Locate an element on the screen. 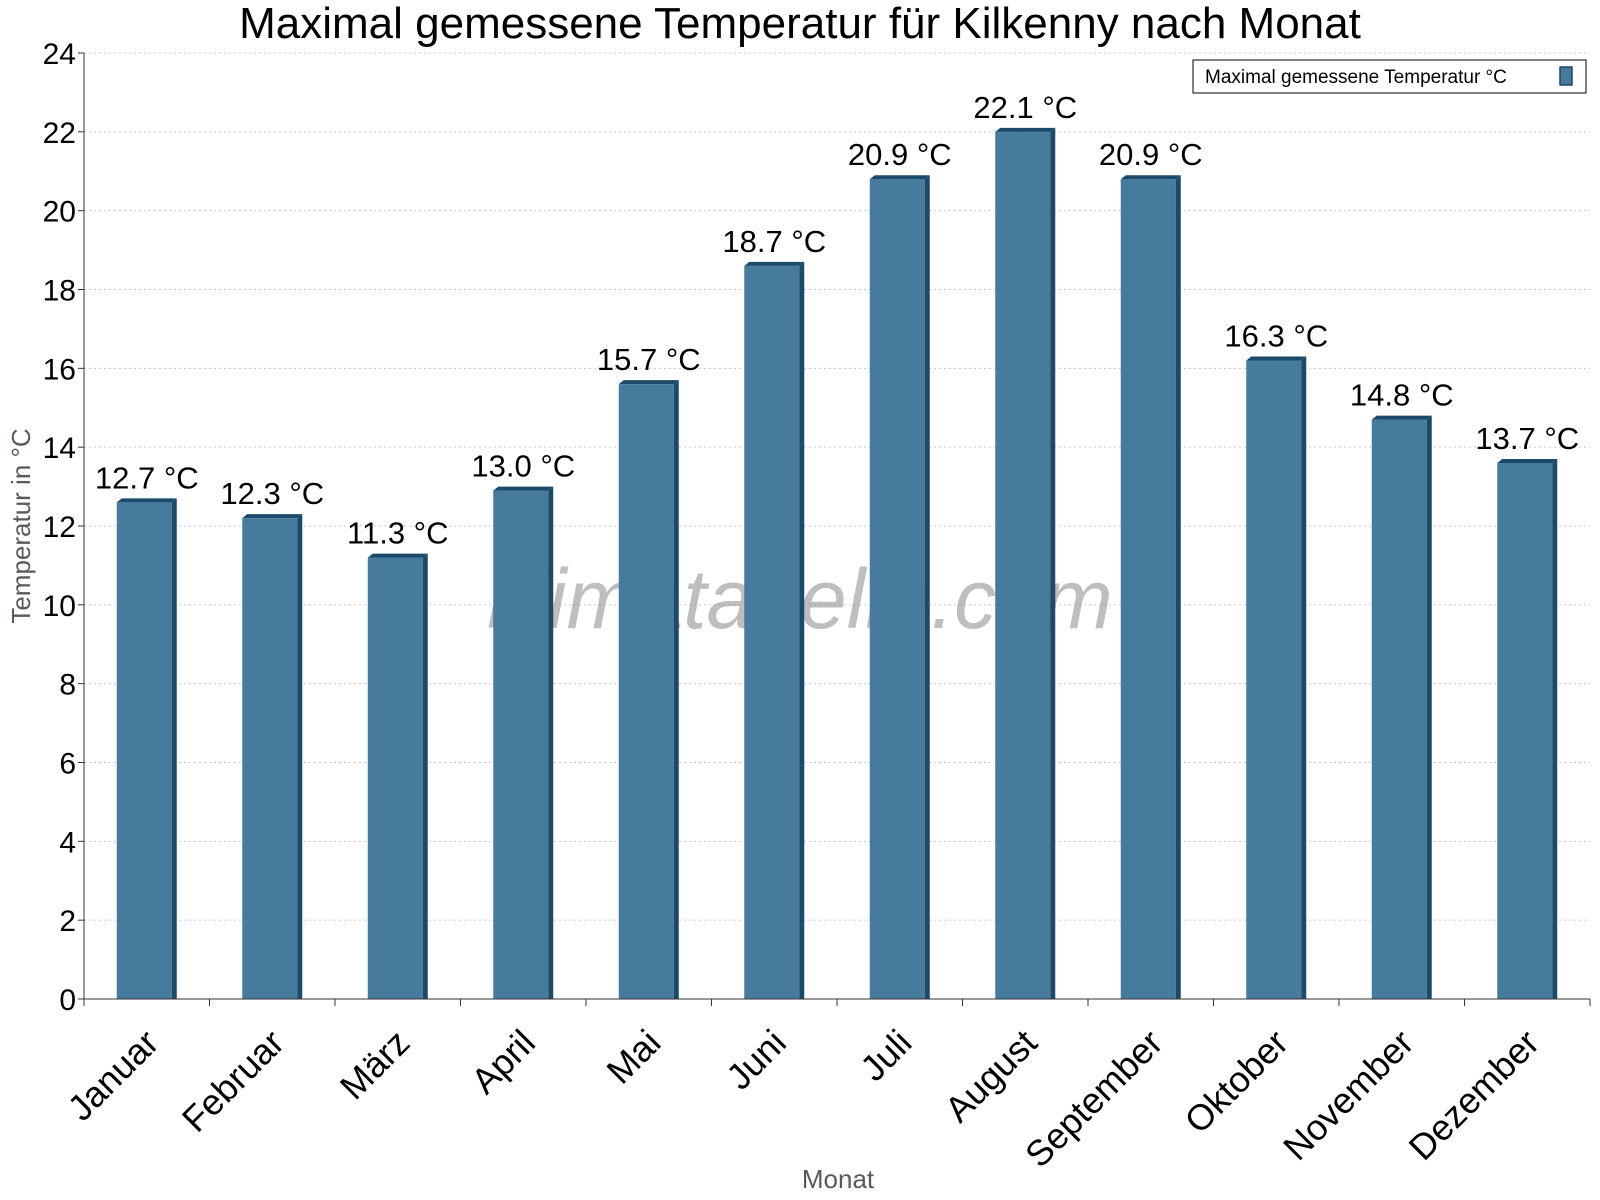  y-tick-label: 14 is located at coordinates (59, 448).